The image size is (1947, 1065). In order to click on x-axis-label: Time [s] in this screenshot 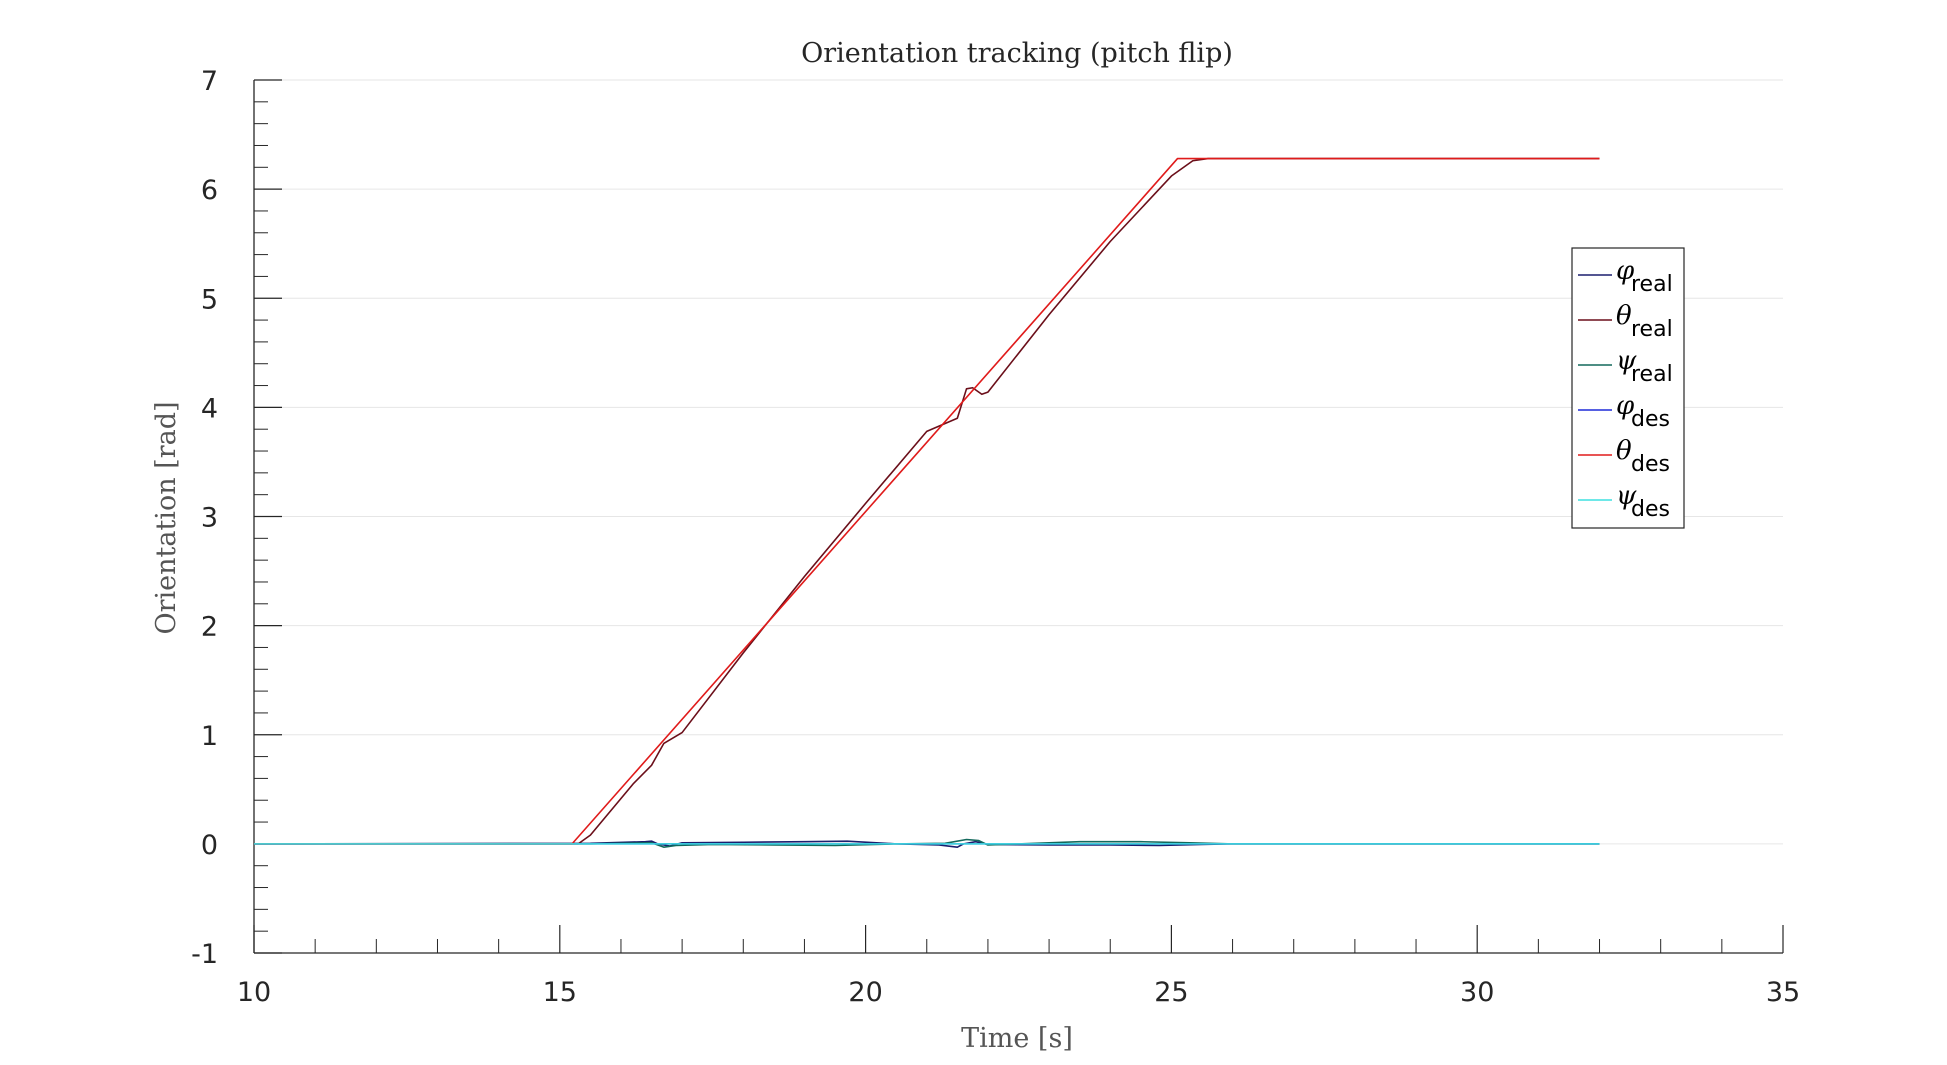, I will do `click(1017, 1038)`.